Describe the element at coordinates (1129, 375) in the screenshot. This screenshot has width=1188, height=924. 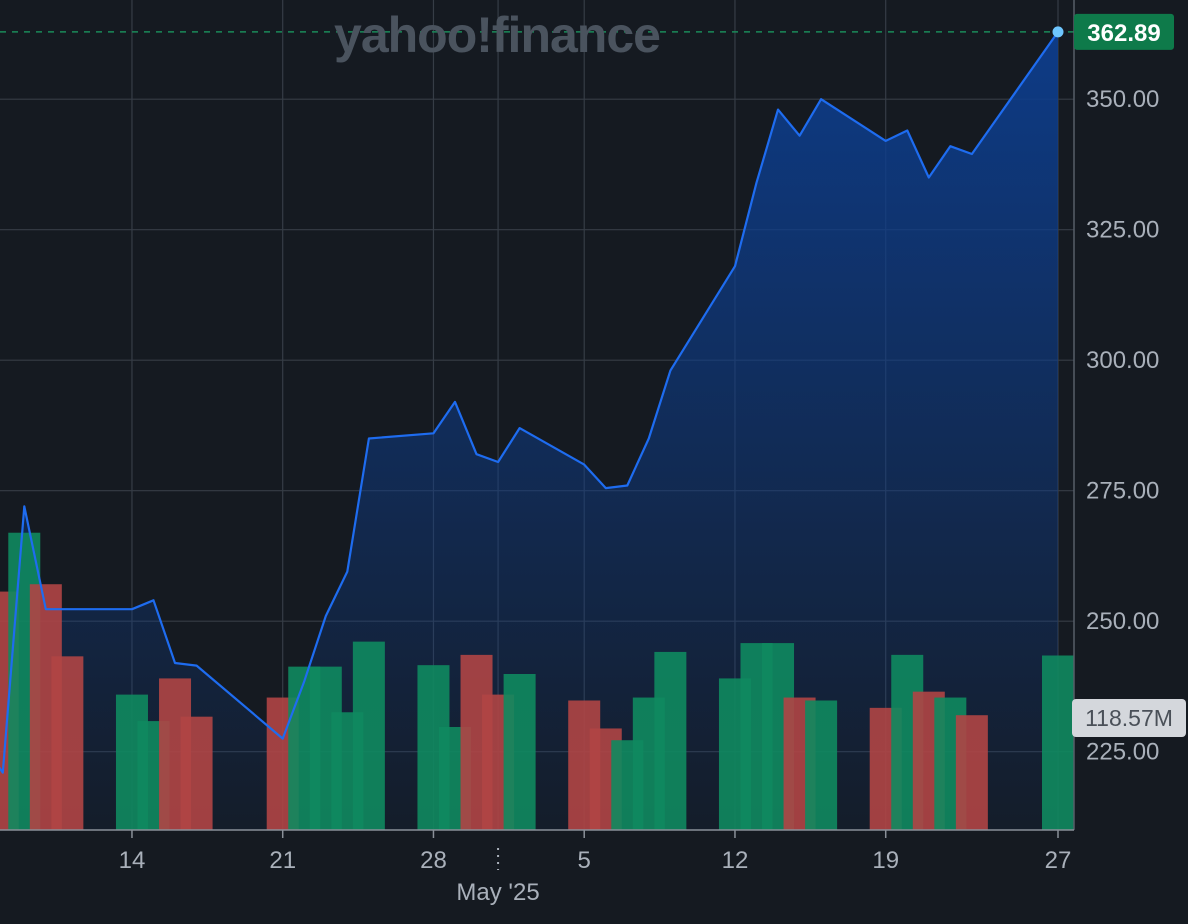
I see `badges: 362.89 118.57M` at that location.